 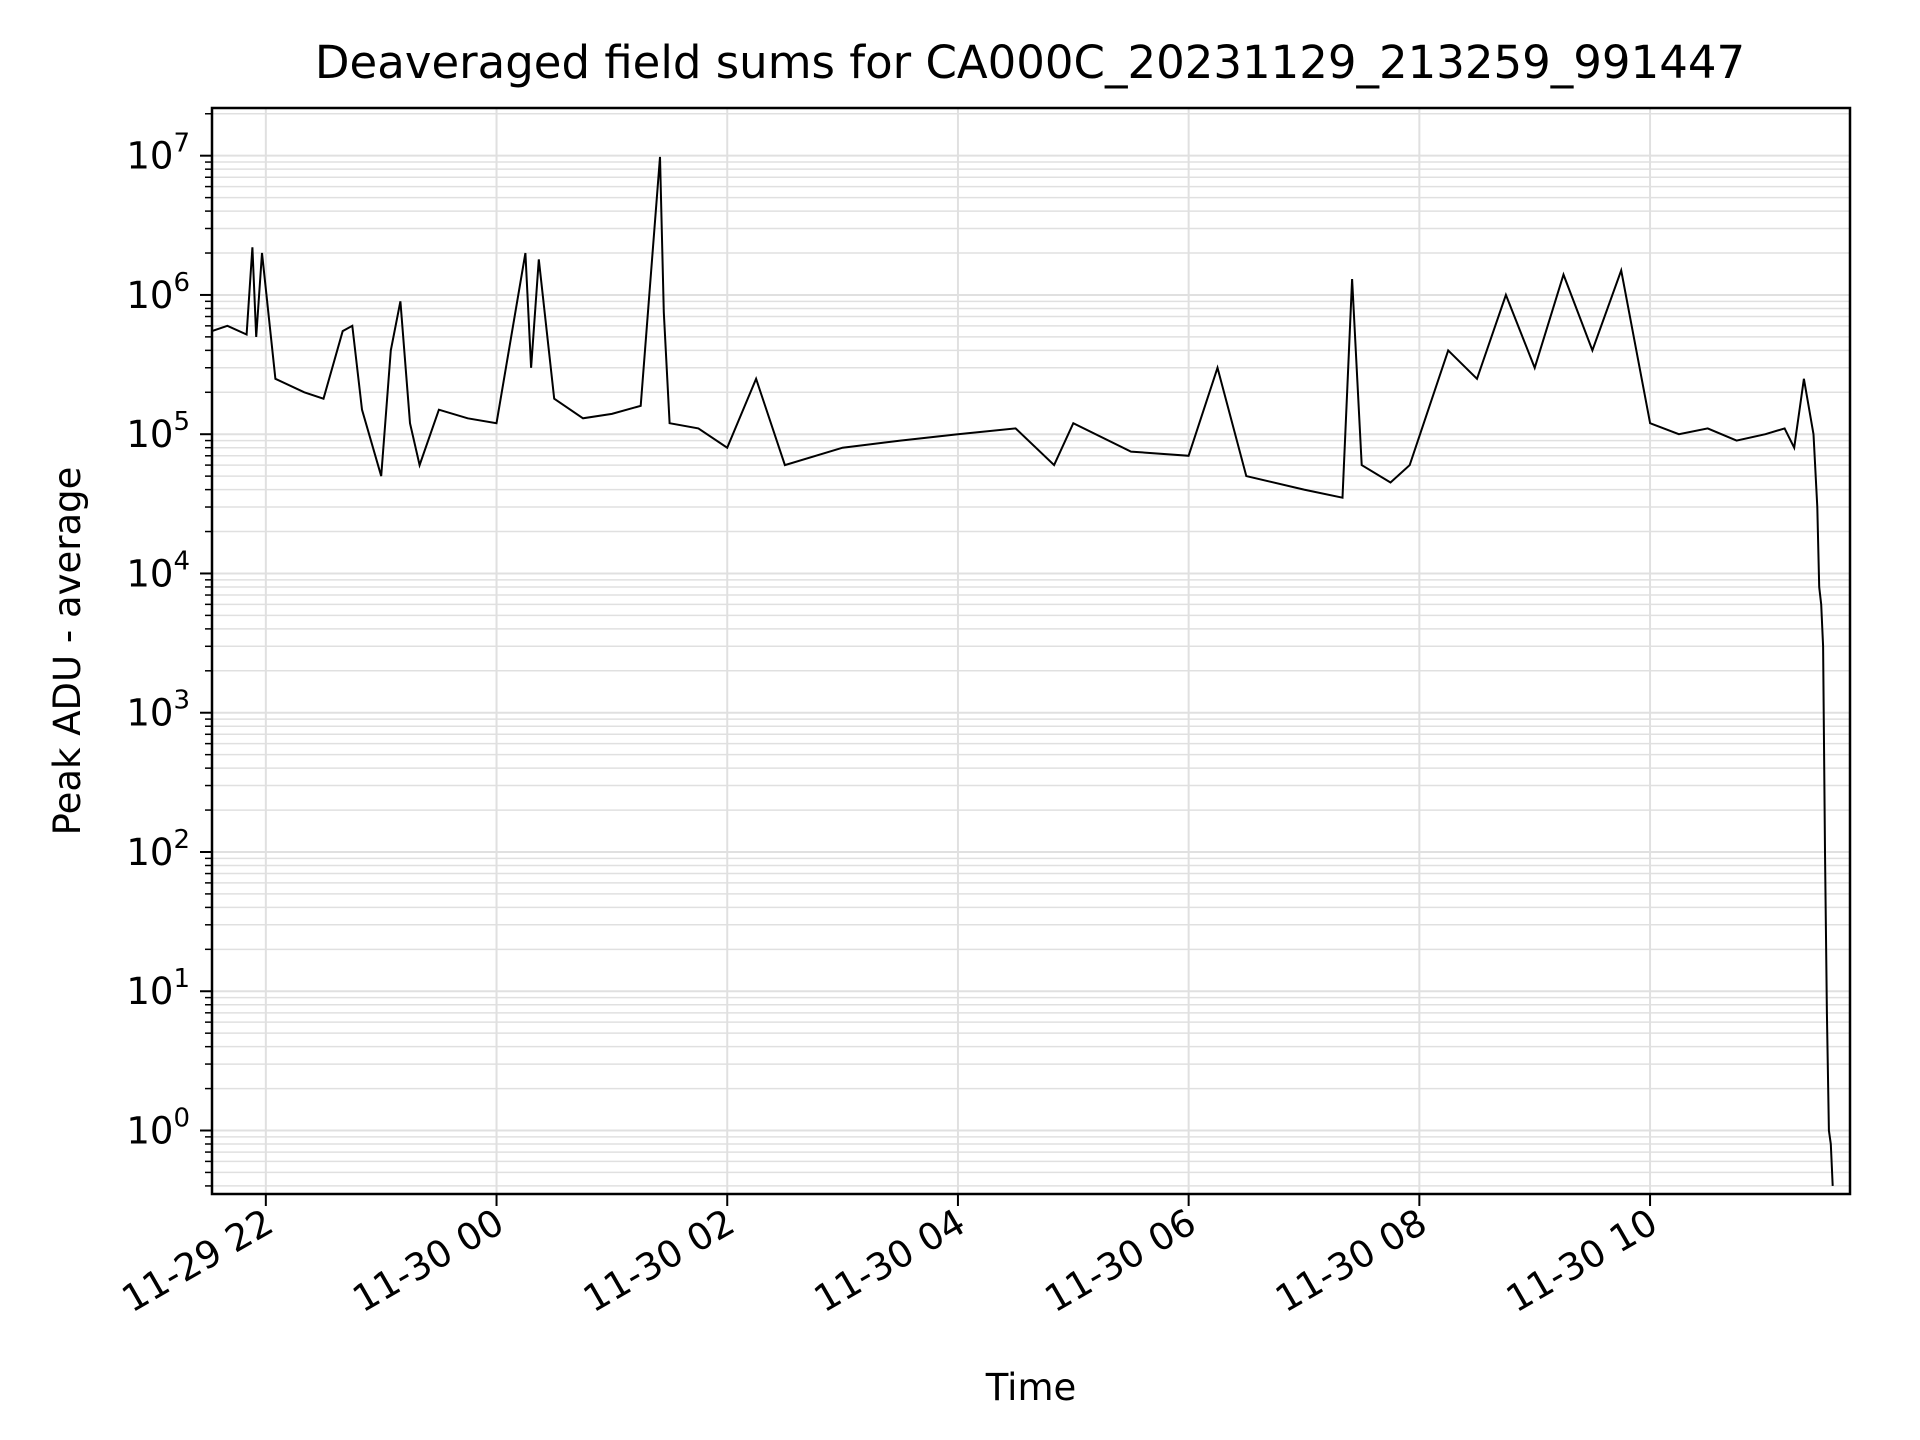 I want to click on y-axis-label: Peak ADU - average, so click(x=67, y=651).